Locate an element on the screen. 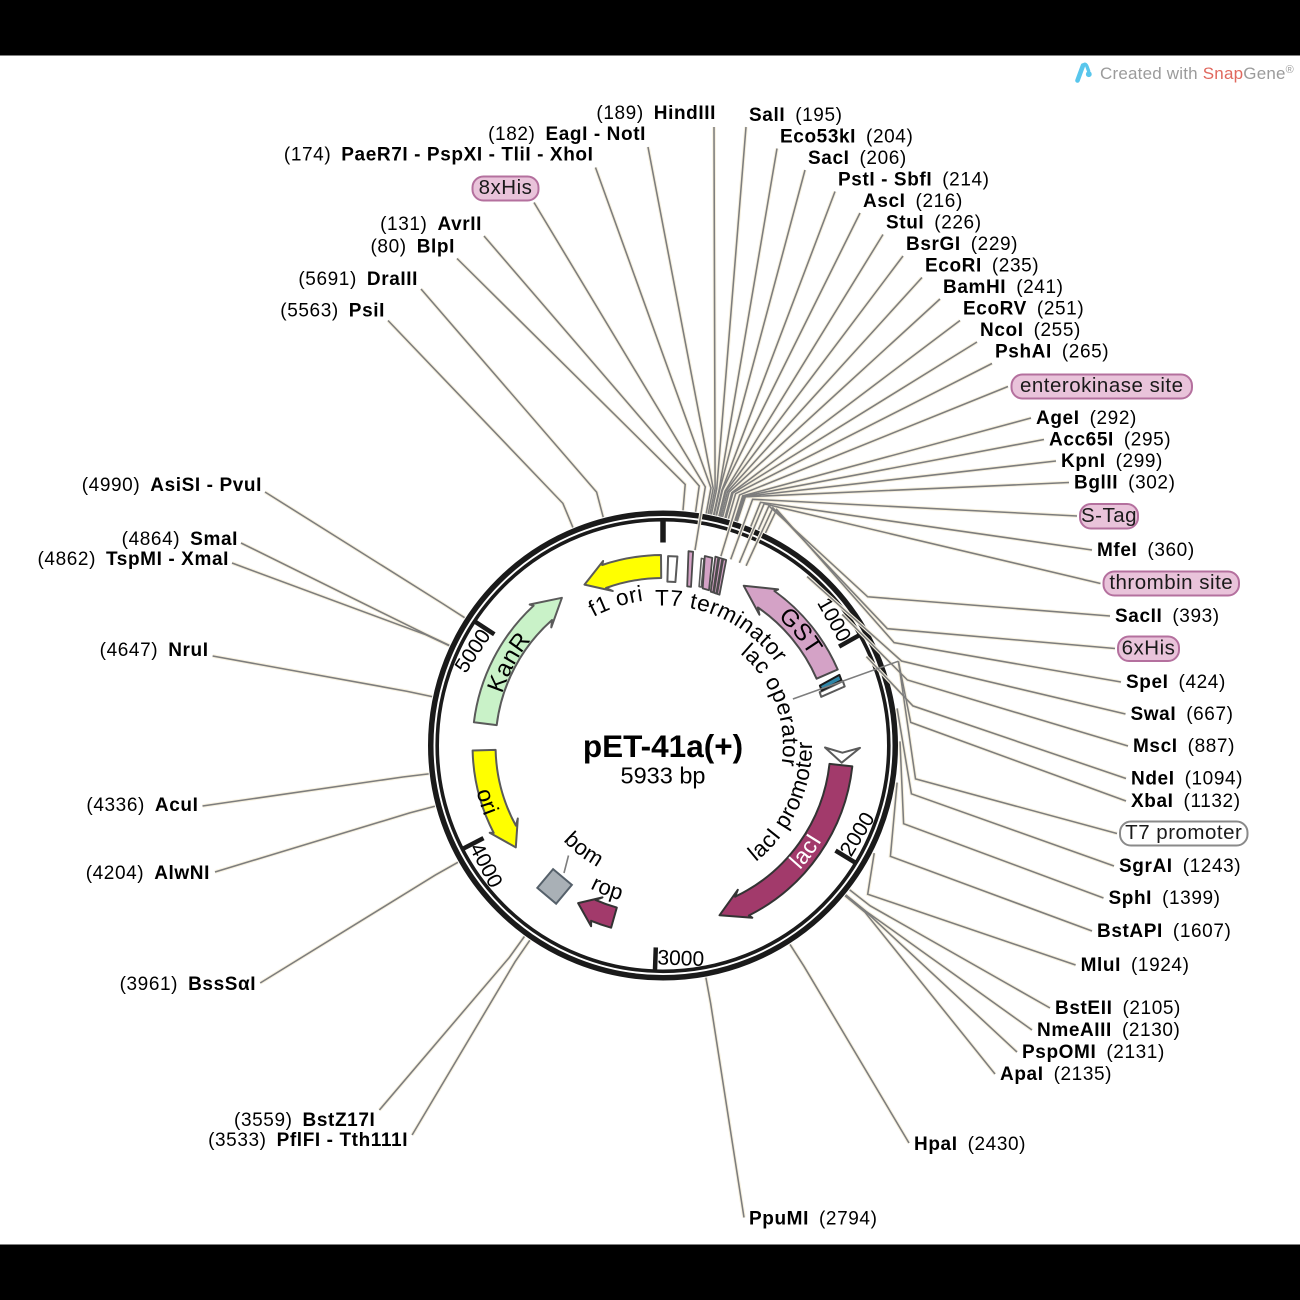 Image resolution: width=1300 pixels, height=1300 pixels. svg-text:(189)HindIII: (189) HindIII is located at coordinates (656, 113).